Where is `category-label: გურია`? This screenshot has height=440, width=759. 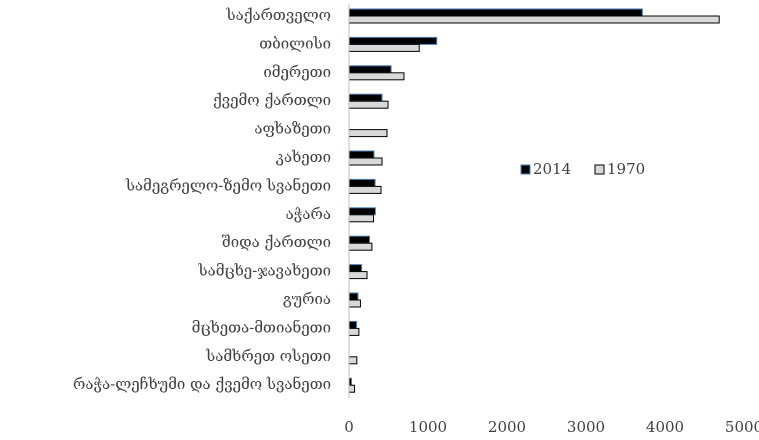 category-label: გურია is located at coordinates (307, 299).